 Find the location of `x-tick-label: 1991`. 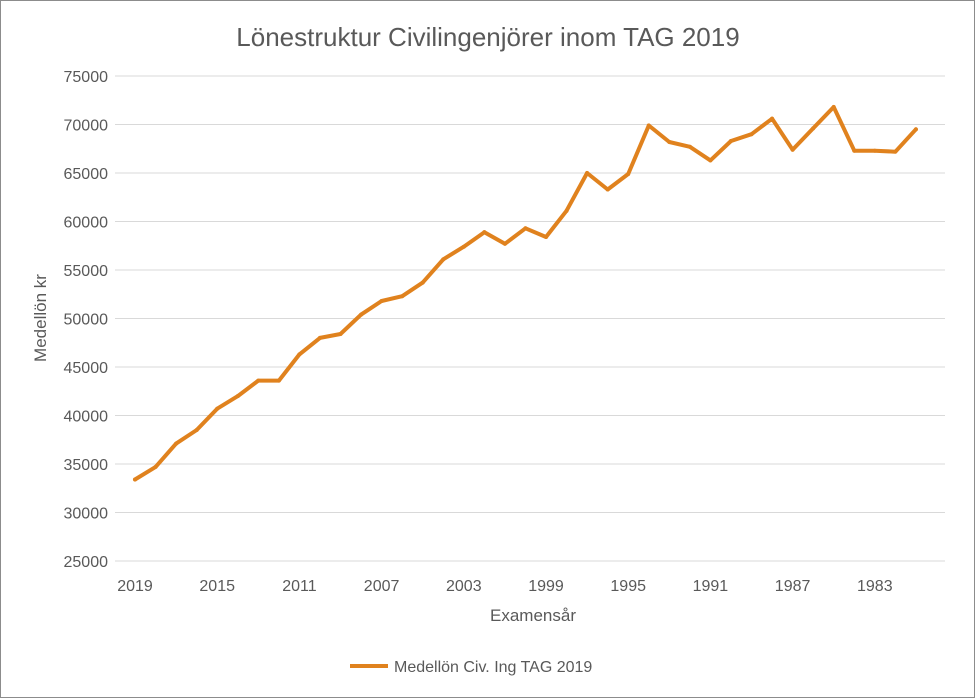

x-tick-label: 1991 is located at coordinates (711, 586).